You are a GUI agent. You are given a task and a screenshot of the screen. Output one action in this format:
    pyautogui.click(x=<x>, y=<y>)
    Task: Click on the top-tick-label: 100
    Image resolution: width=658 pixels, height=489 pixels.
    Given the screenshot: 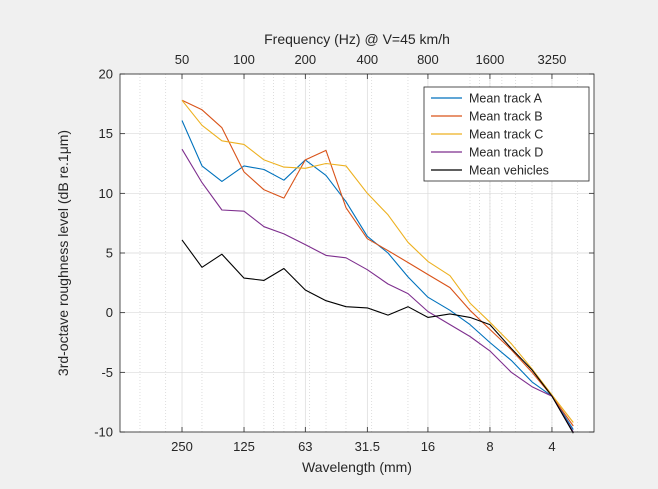 What is the action you would take?
    pyautogui.click(x=244, y=59)
    